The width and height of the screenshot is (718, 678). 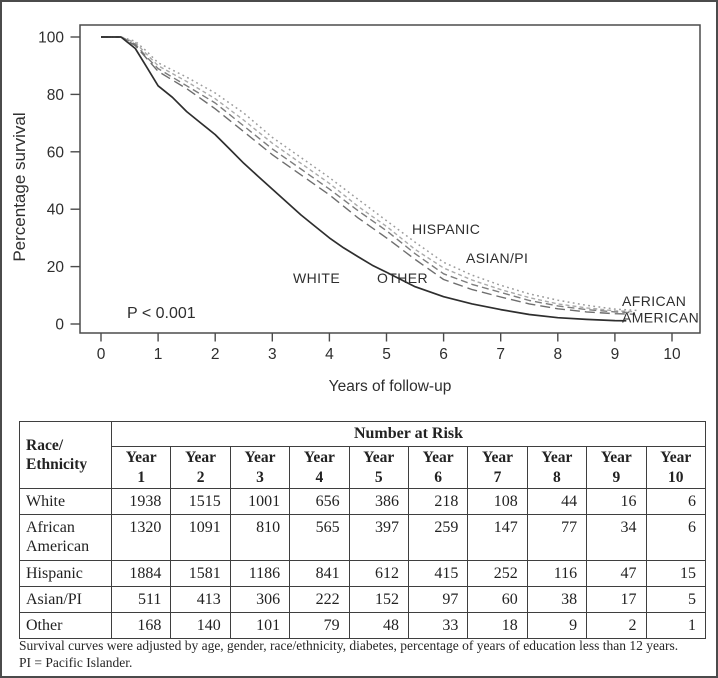 I want to click on risk-count-cell: 34, so click(x=616, y=537).